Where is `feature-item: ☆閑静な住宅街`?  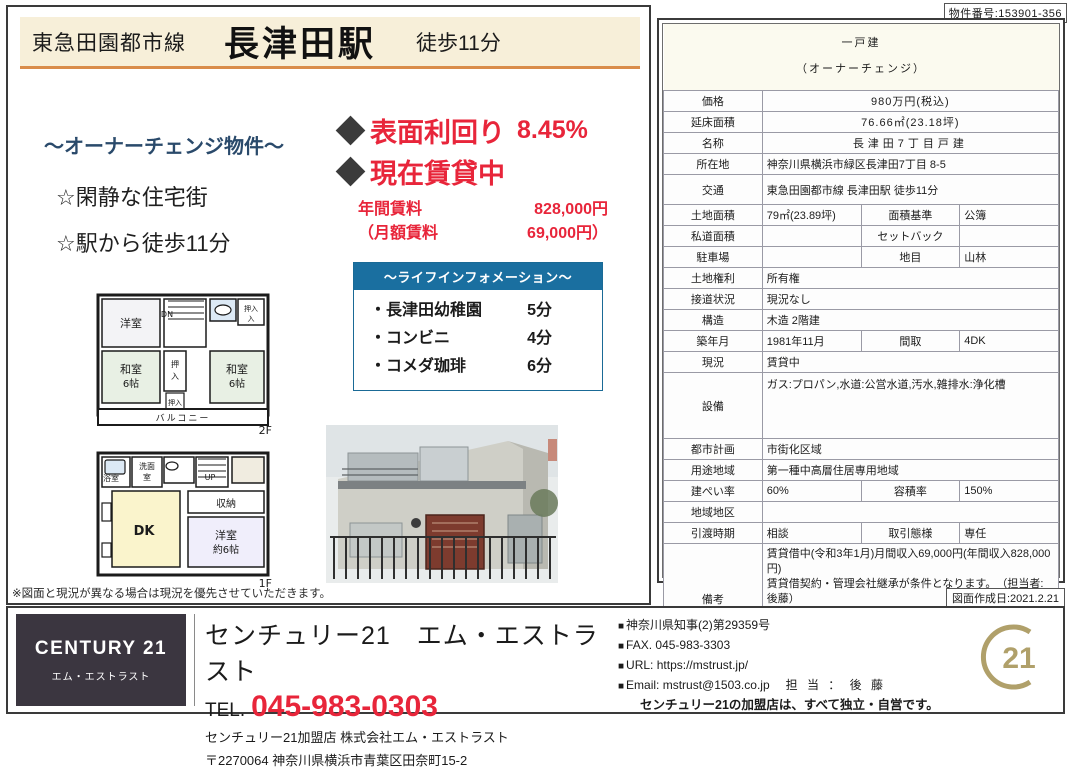 feature-item: ☆閑静な住宅街 is located at coordinates (132, 197).